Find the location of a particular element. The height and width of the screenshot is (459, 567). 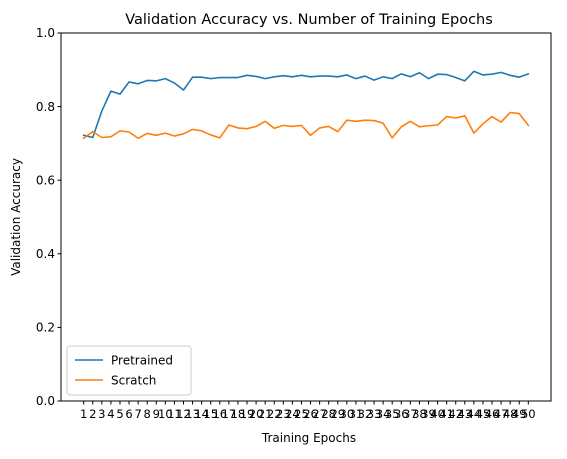

series-line-pretrained is located at coordinates (306, 104).